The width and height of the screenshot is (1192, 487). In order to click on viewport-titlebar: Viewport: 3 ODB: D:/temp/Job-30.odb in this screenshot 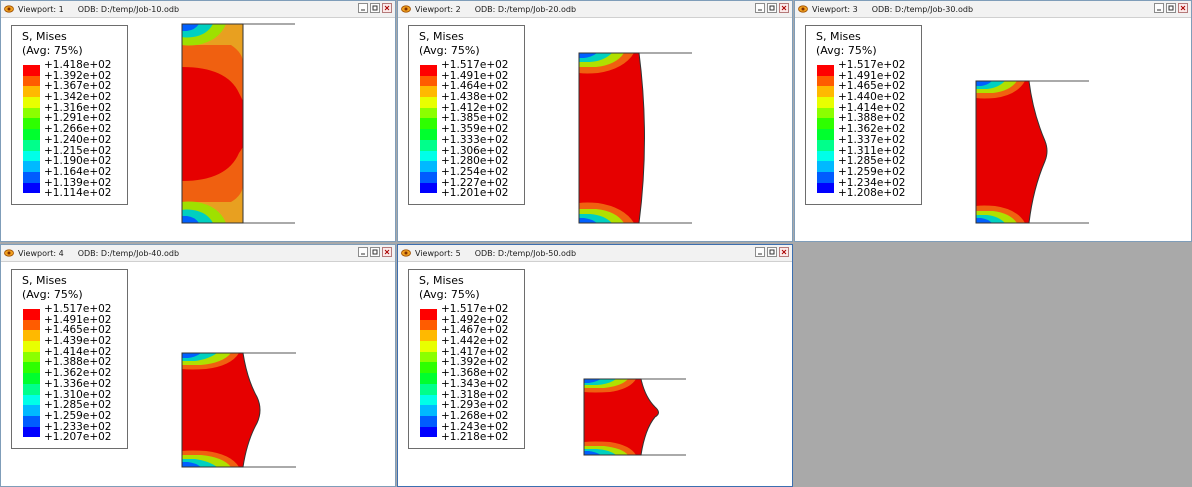, I will do `click(993, 9)`.